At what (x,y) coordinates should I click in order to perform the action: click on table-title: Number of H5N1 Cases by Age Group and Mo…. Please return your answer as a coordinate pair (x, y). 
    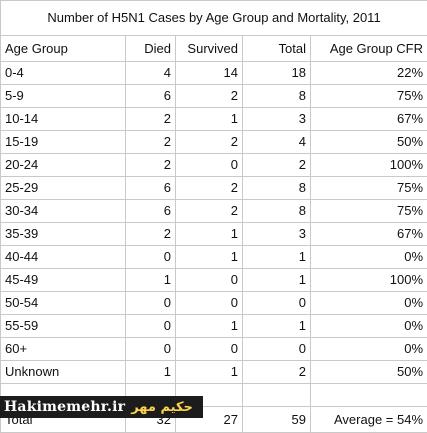
    Looking at the image, I should click on (214, 18).